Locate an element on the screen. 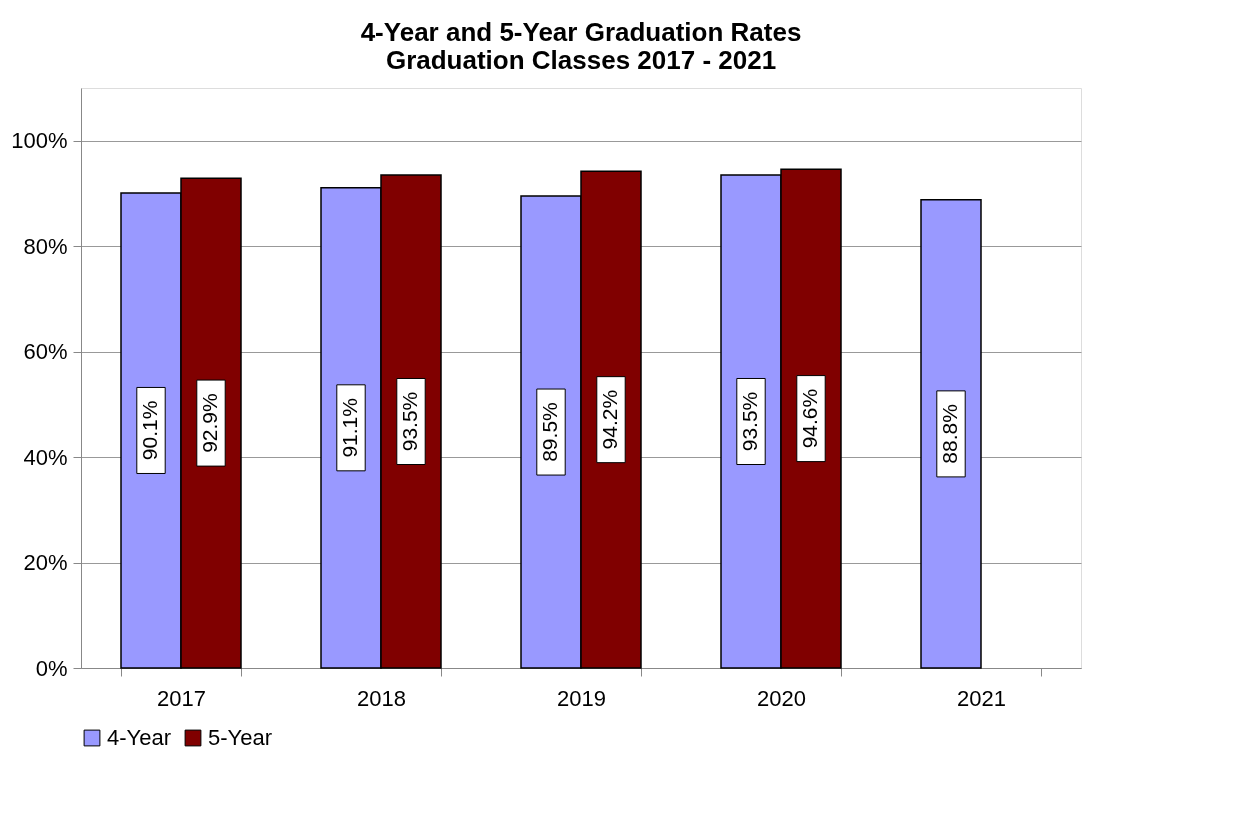 The height and width of the screenshot is (835, 1252). x-tick-label: 2018 is located at coordinates (381, 698).